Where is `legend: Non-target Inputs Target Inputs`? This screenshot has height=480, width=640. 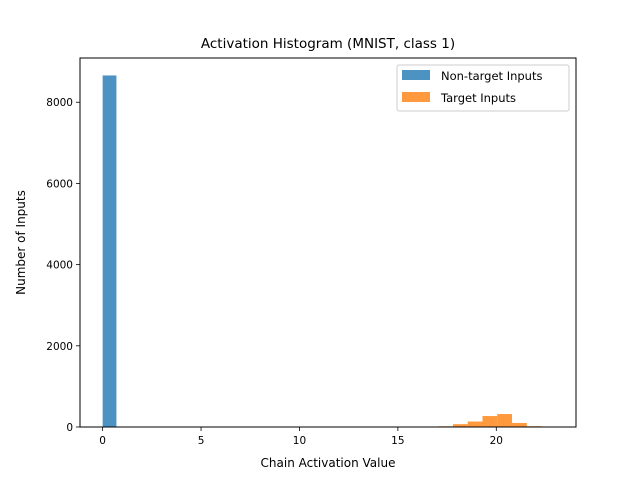
legend: Non-target Inputs Target Inputs is located at coordinates (483, 88).